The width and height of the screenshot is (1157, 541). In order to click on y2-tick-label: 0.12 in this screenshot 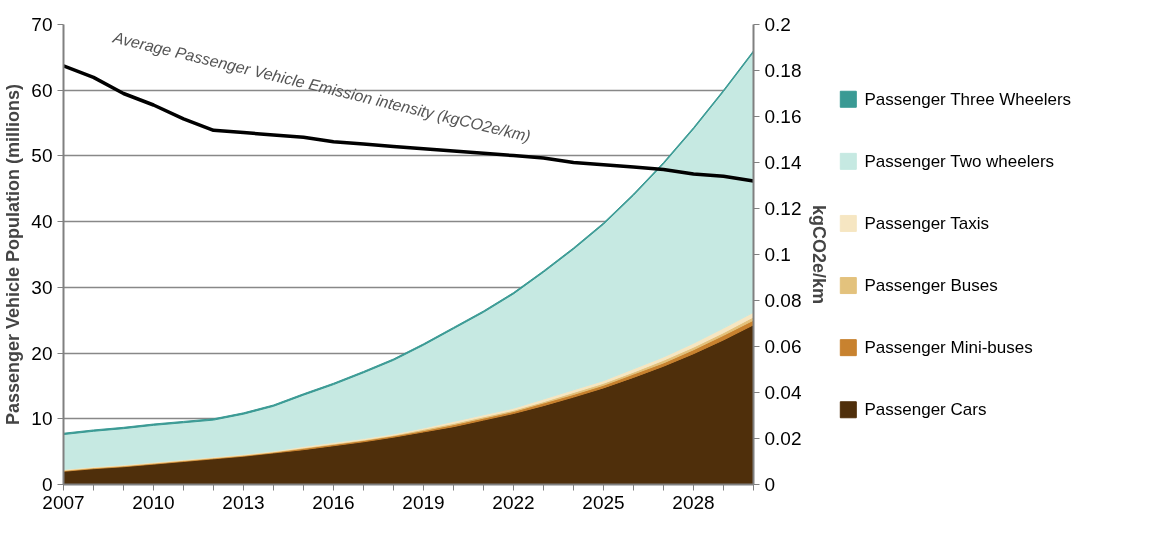, I will do `click(783, 208)`.